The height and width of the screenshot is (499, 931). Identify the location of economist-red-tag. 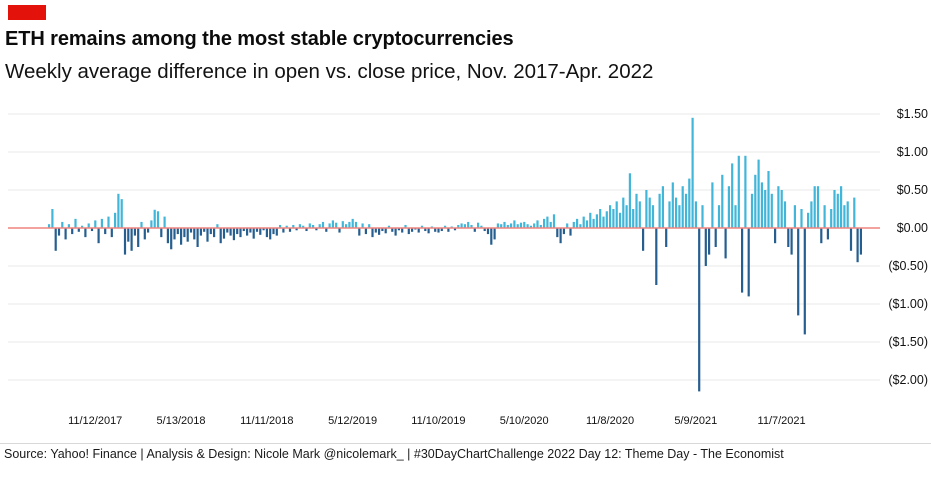
(27, 12).